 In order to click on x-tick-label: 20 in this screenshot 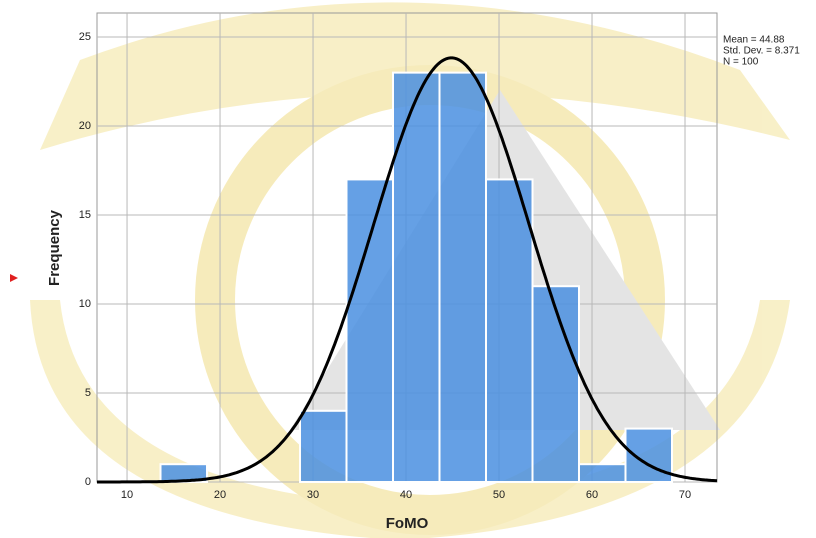, I will do `click(220, 495)`.